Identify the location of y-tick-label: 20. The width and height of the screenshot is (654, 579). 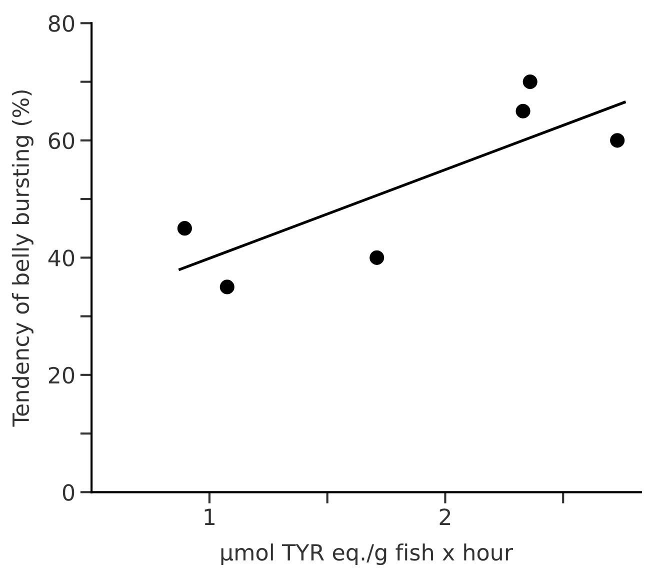
(61, 375).